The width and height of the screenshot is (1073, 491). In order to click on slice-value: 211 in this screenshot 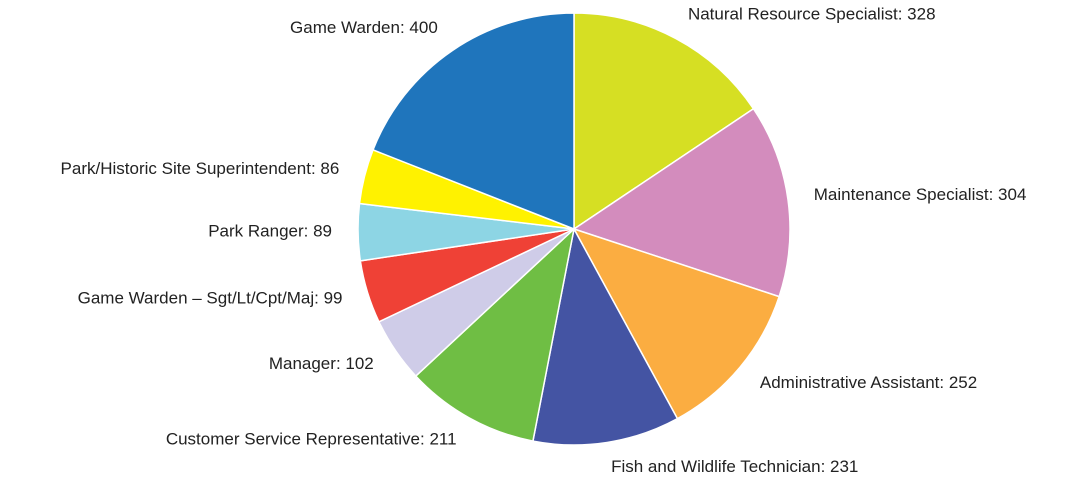, I will do `click(442, 439)`.